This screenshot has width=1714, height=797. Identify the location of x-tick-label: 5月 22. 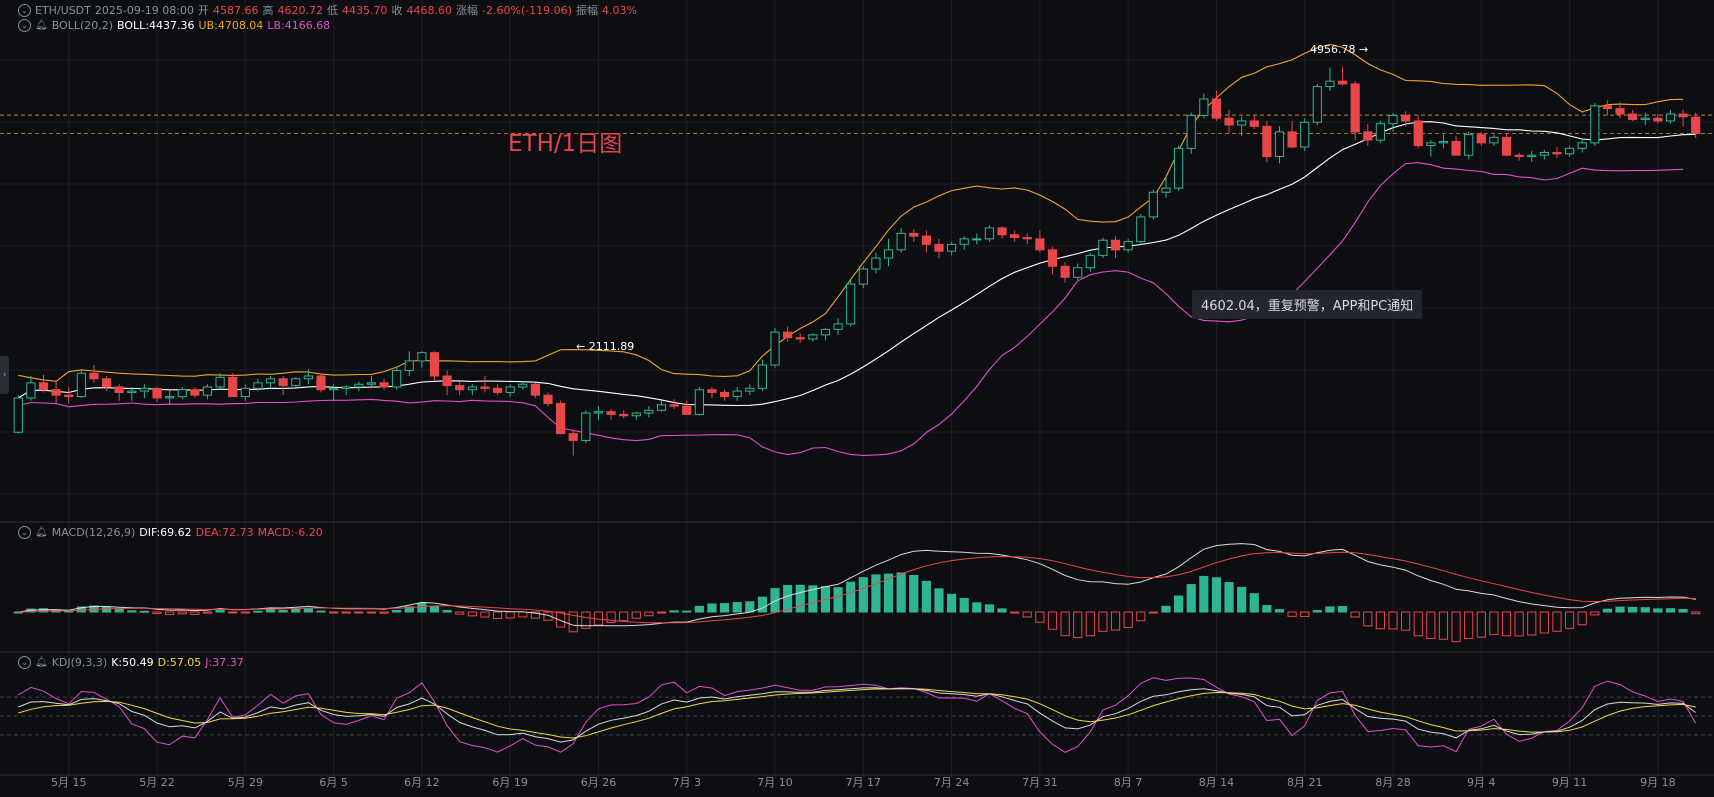
(157, 782).